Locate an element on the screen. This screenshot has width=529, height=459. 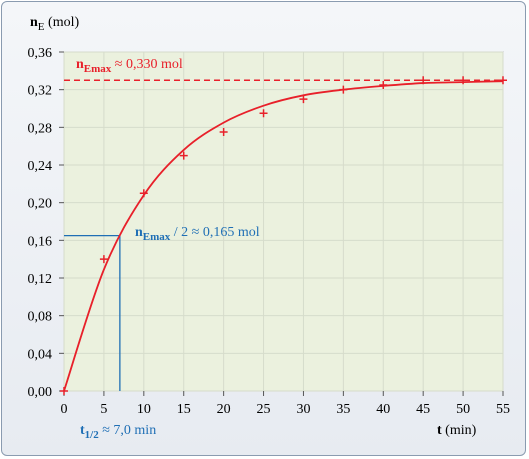
y-tick-label: 0,04 is located at coordinates (40, 354).